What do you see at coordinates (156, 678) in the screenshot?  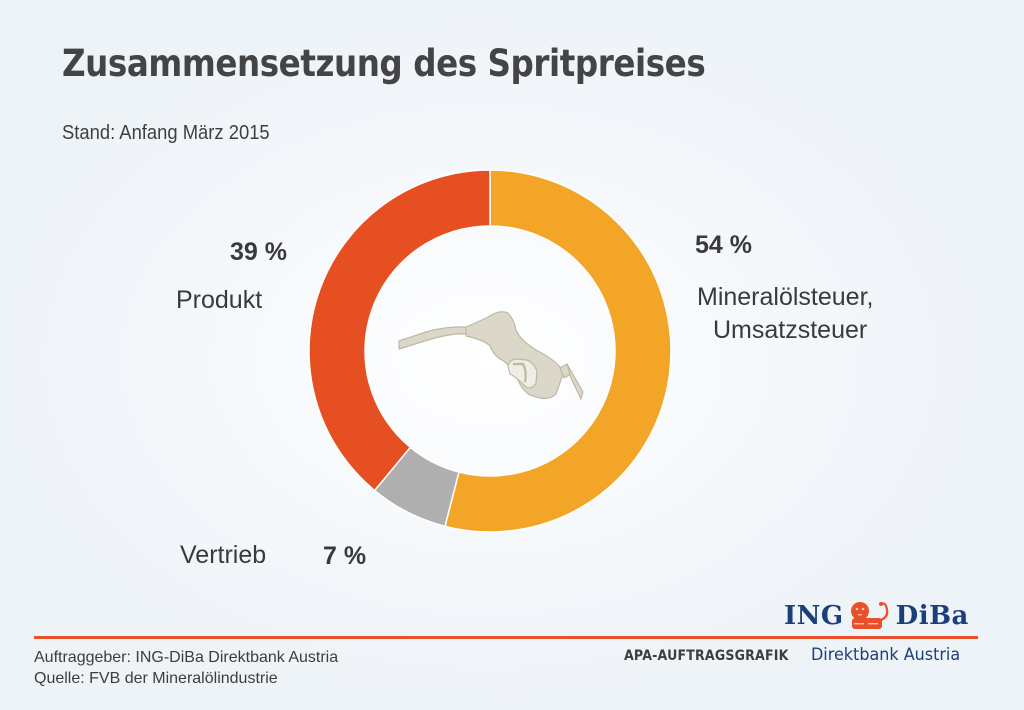 I see `footer-source: Quelle: FVB der Mineralölindustrie` at bounding box center [156, 678].